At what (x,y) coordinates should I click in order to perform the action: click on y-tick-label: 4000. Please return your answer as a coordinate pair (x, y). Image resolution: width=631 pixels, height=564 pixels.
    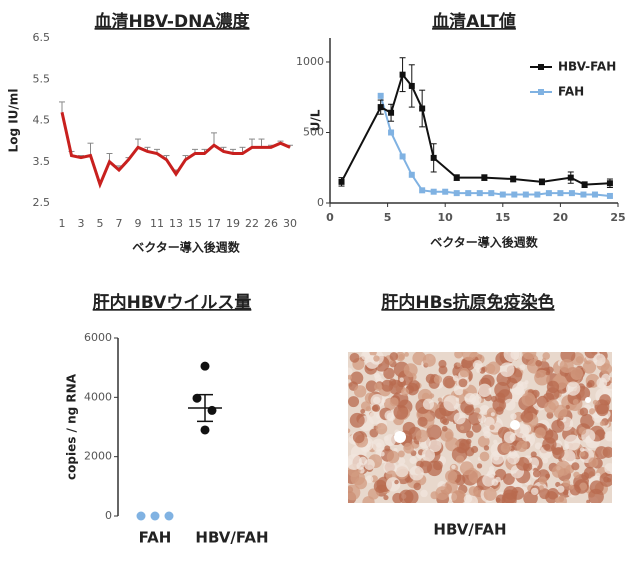
    Looking at the image, I should click on (98, 396).